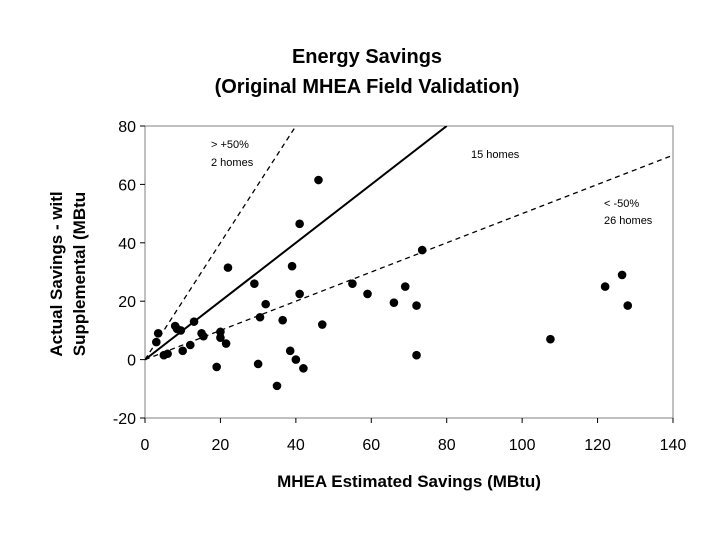  What do you see at coordinates (124, 419) in the screenshot?
I see `y-tick-label: -20` at bounding box center [124, 419].